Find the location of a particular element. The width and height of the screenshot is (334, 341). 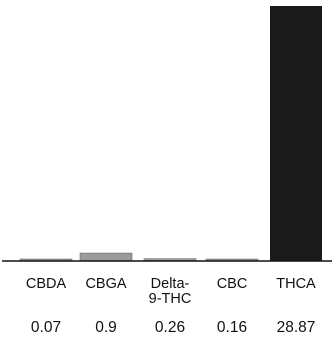

category-label: CBC is located at coordinates (232, 284).